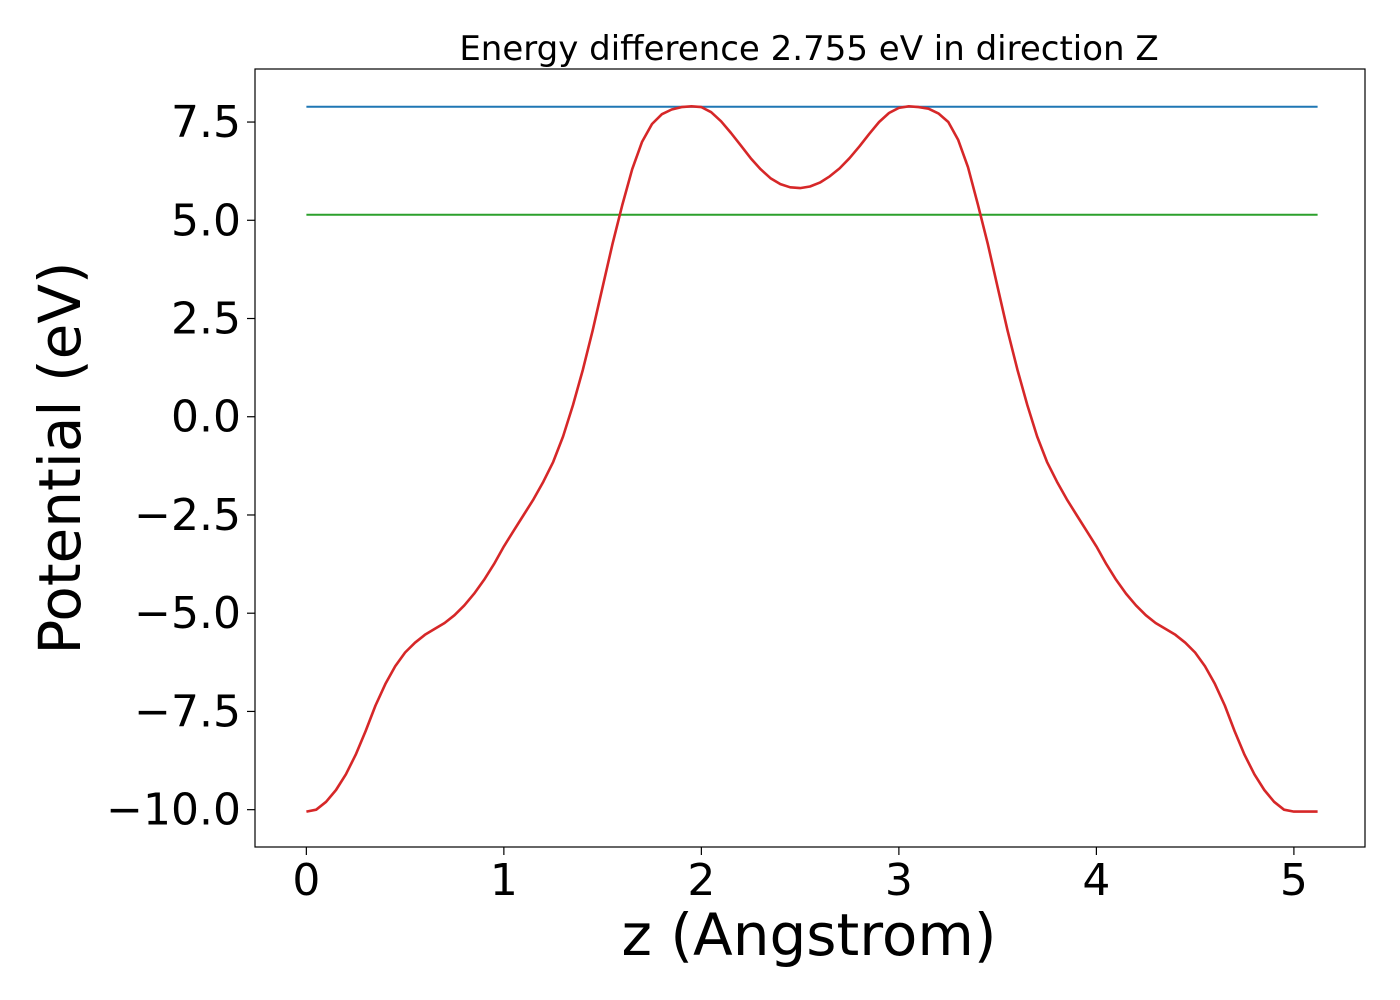 This screenshot has height=1000, width=1400. Describe the element at coordinates (701, 880) in the screenshot. I see `x-tick-label: 2` at that location.